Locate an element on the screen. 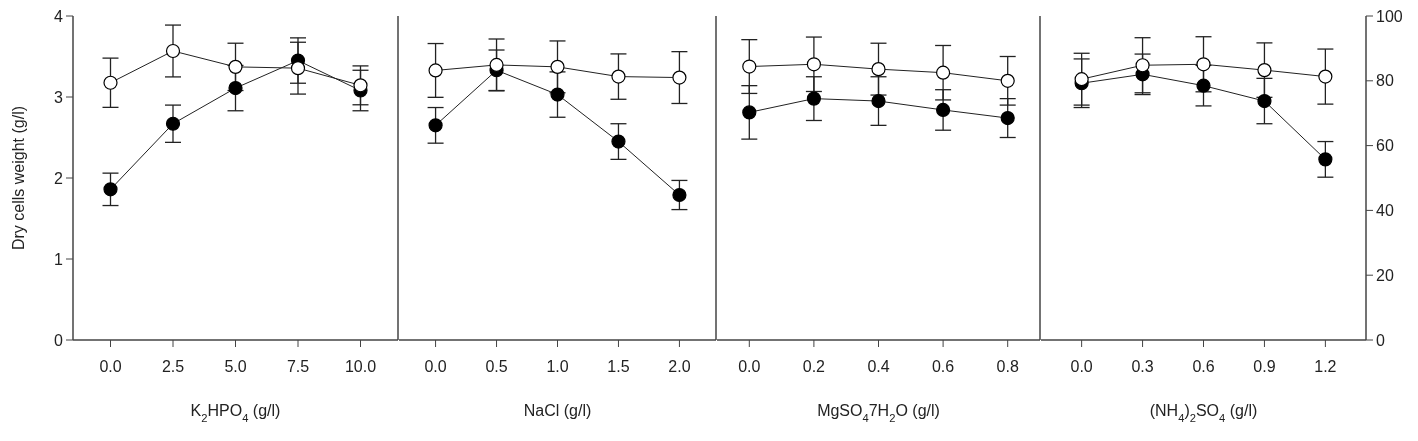  y2-tick-label: 20 is located at coordinates (1385, 275).